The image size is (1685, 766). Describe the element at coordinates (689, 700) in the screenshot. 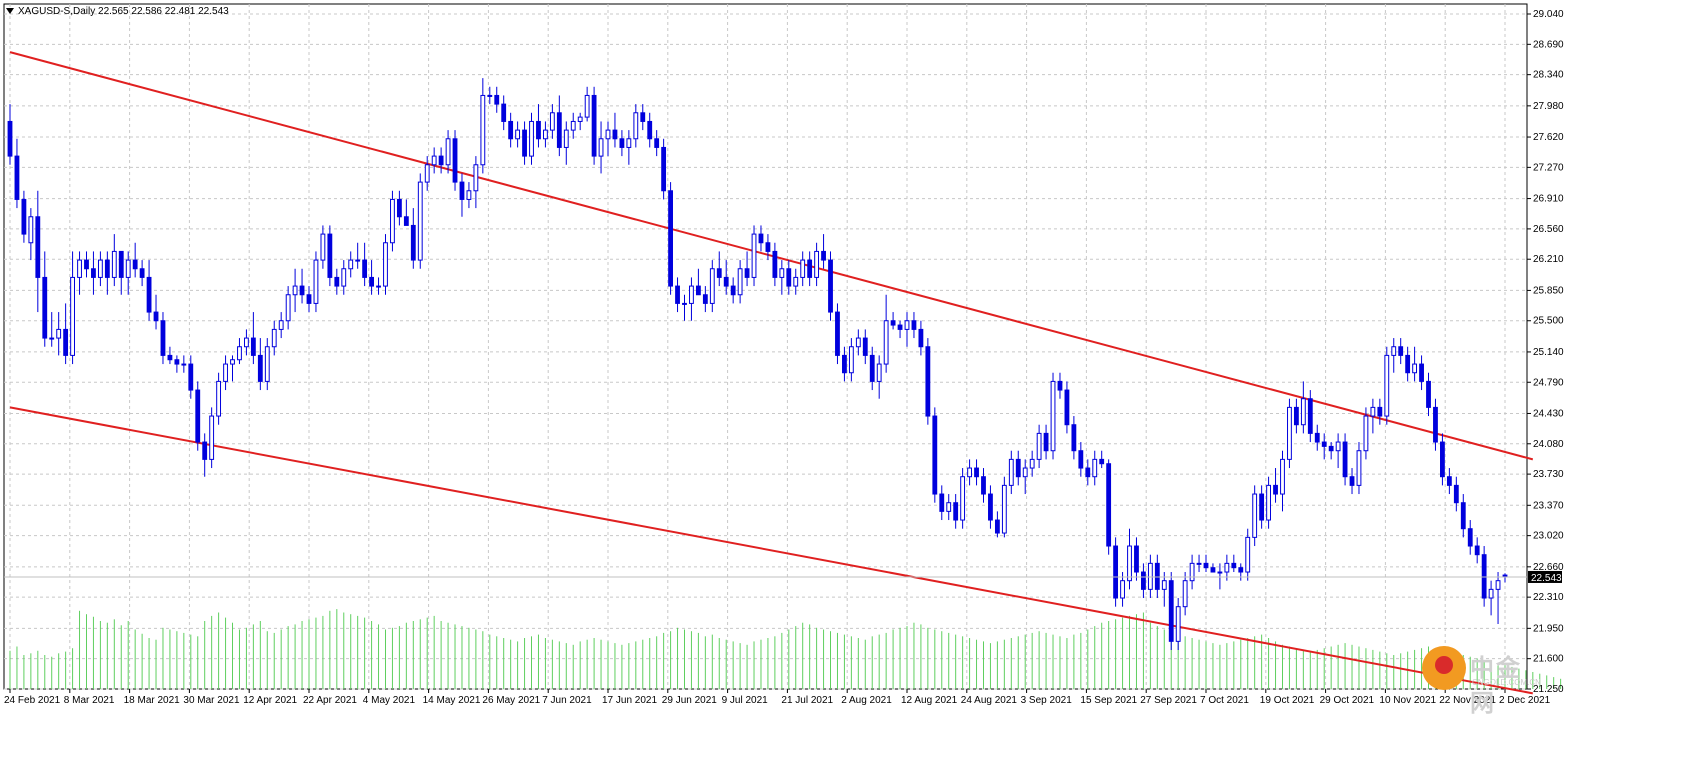

I see `x-tick-label: 29 Jun 2021` at that location.